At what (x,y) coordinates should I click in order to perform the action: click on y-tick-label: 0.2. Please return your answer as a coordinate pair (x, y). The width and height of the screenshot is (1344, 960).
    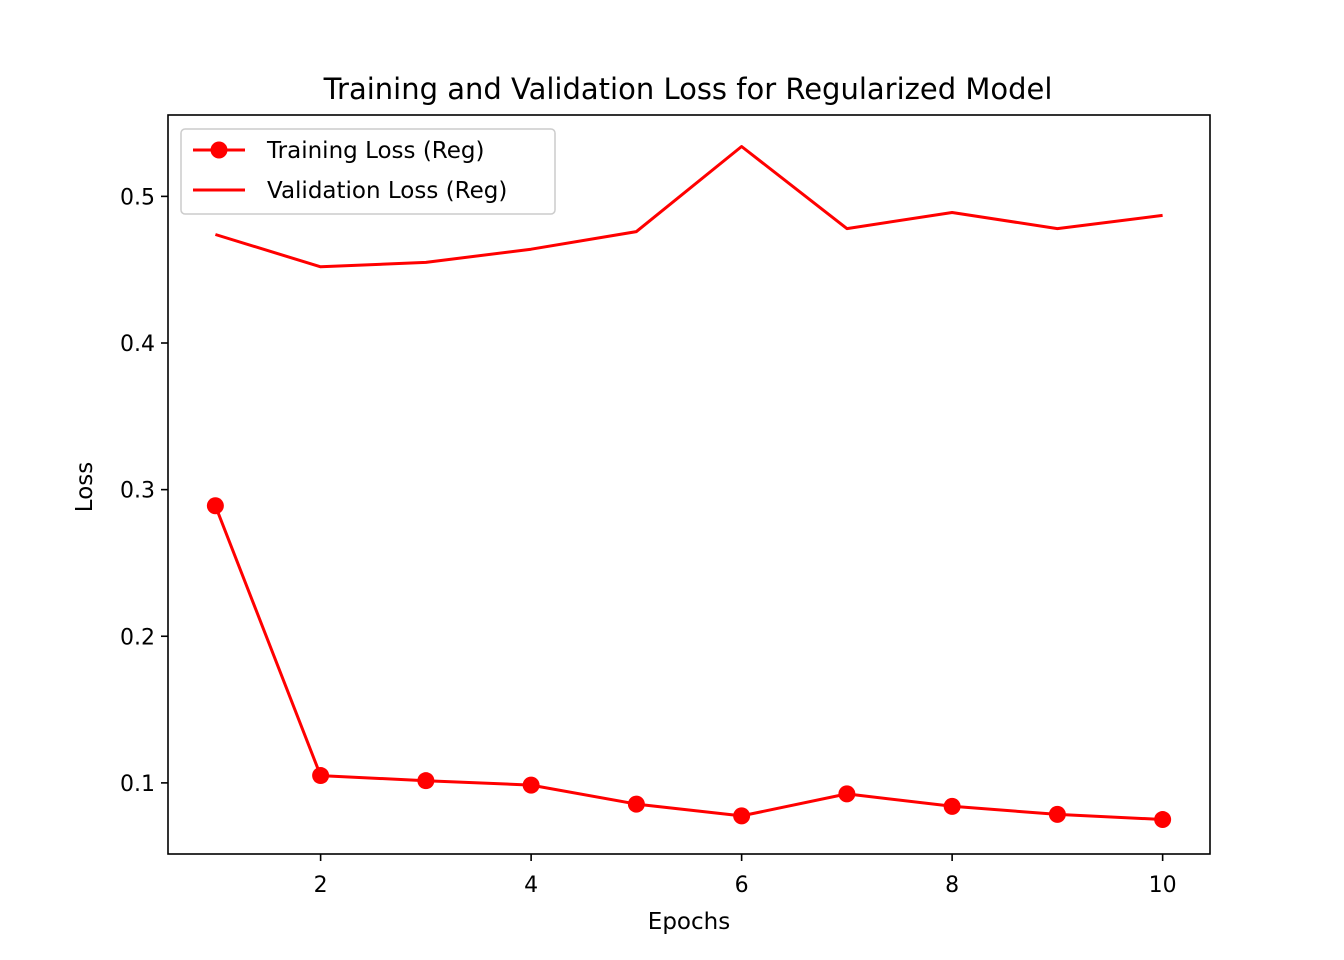
    Looking at the image, I should click on (137, 637).